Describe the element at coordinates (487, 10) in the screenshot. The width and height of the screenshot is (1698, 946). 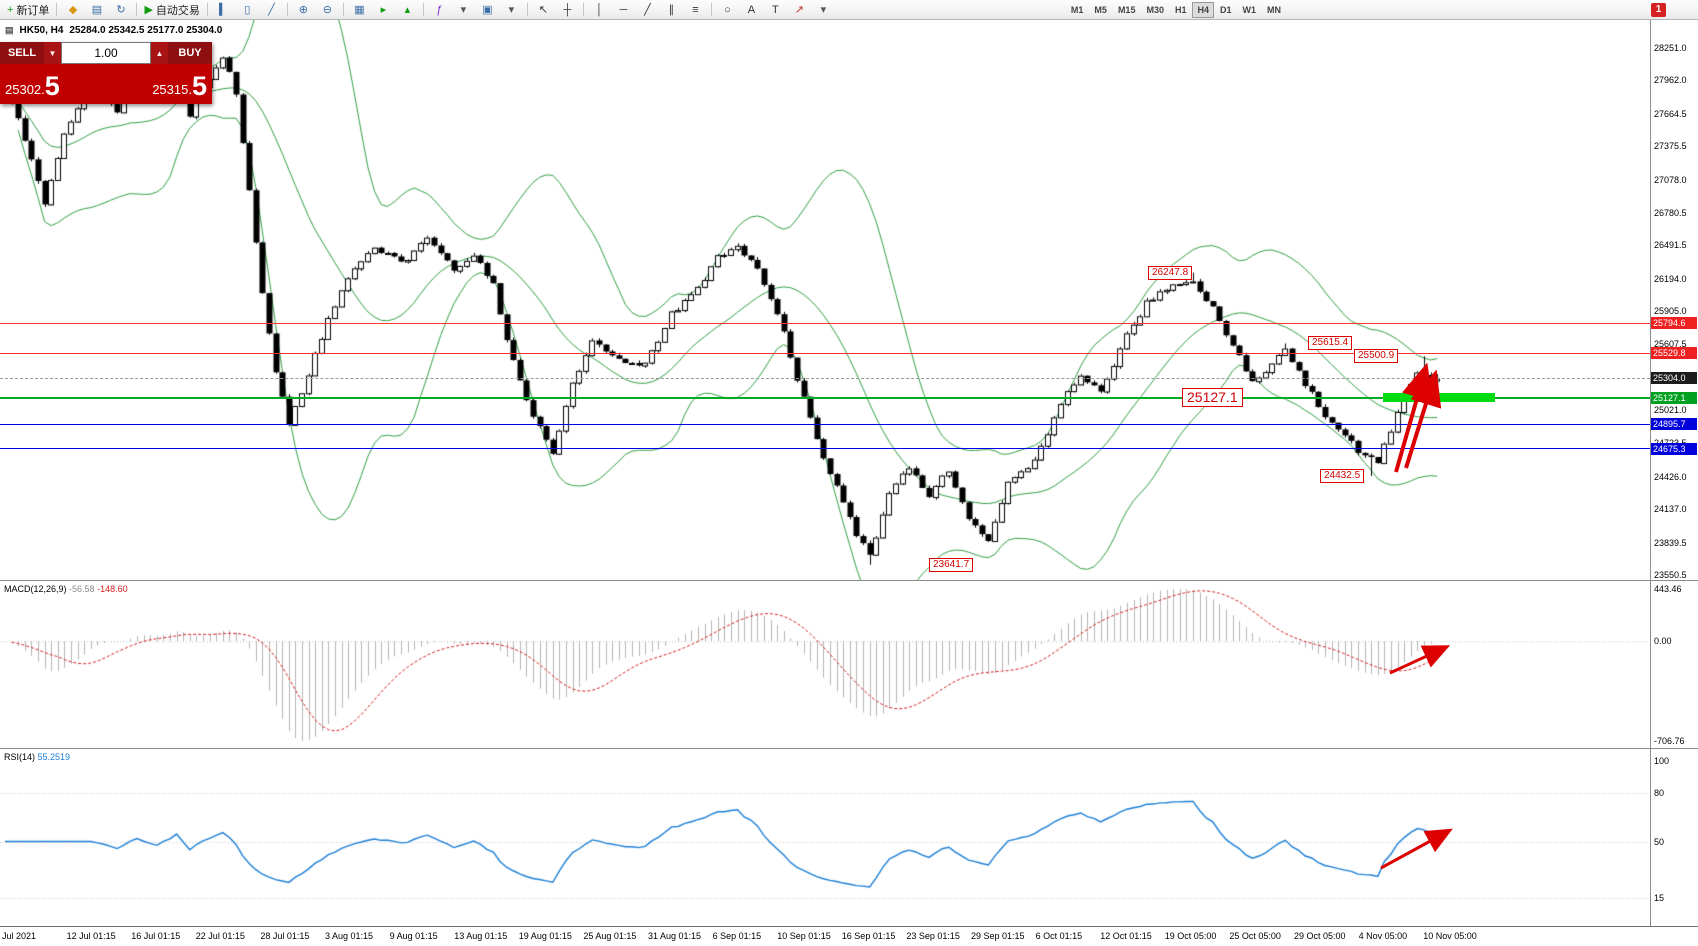
I see `templates-icon: ▣` at that location.